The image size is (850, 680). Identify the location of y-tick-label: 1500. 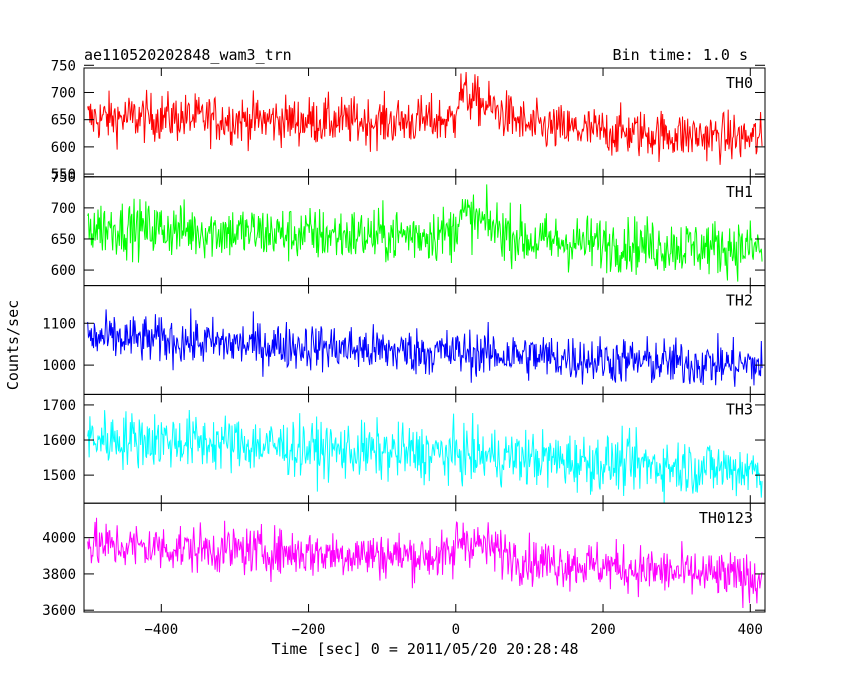
(59, 476).